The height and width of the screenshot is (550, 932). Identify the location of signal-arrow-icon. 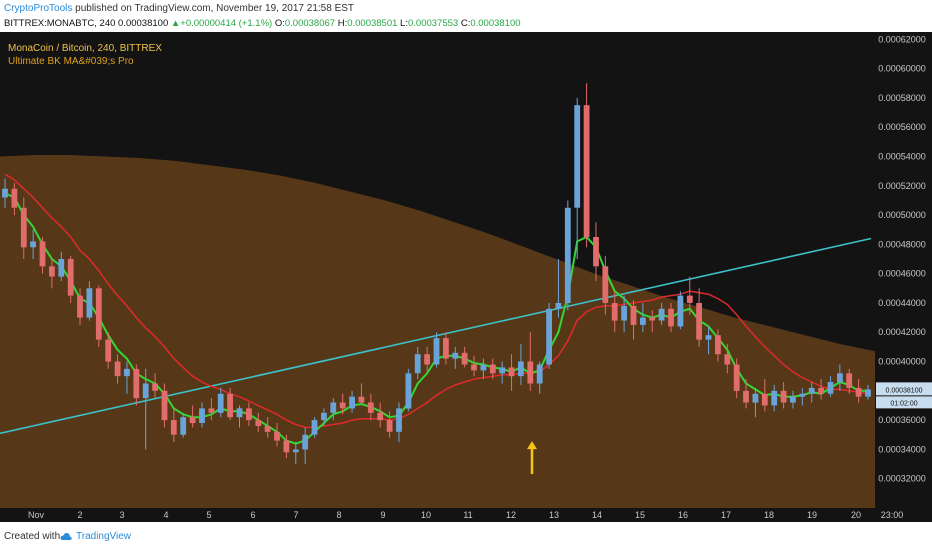
(532, 445).